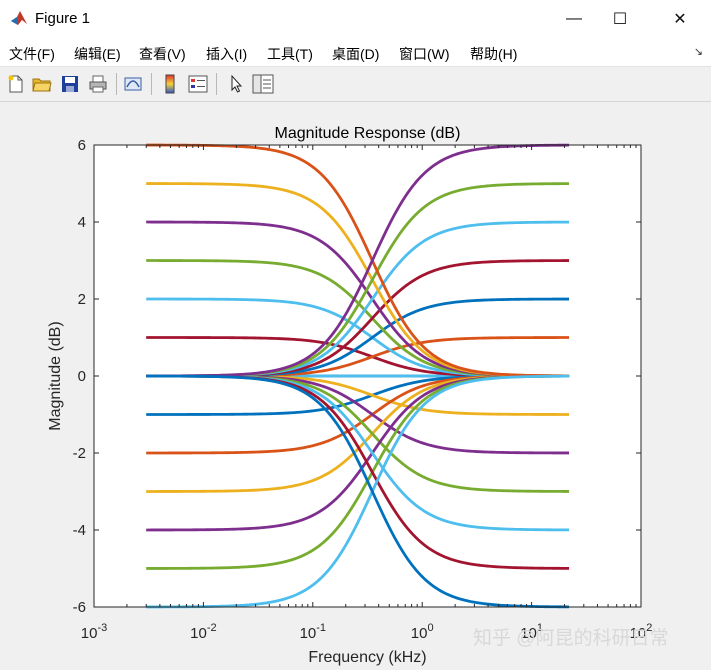 The width and height of the screenshot is (711, 670). Describe the element at coordinates (698, 52) in the screenshot. I see `menu-dock-arrow-icon: ↘` at that location.